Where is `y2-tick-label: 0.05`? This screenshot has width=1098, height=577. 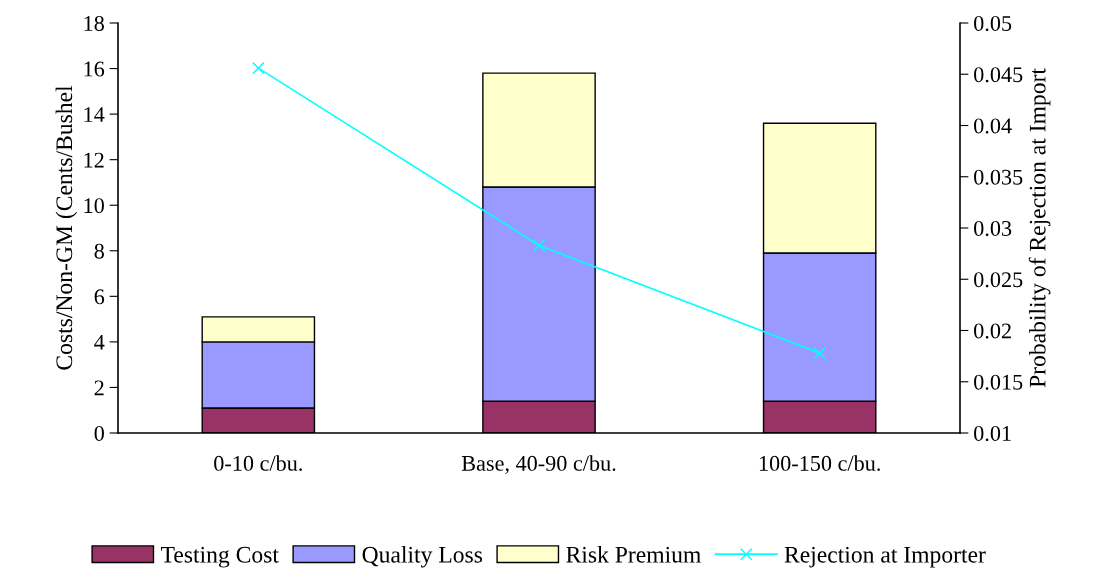 y2-tick-label: 0.05 is located at coordinates (993, 23).